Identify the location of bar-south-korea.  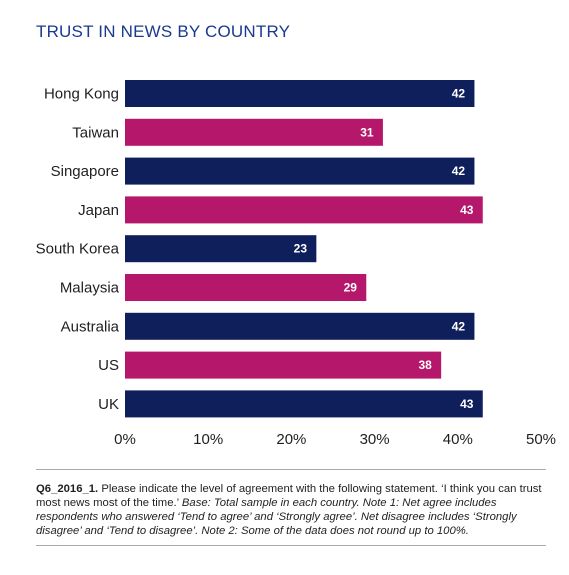
(221, 249).